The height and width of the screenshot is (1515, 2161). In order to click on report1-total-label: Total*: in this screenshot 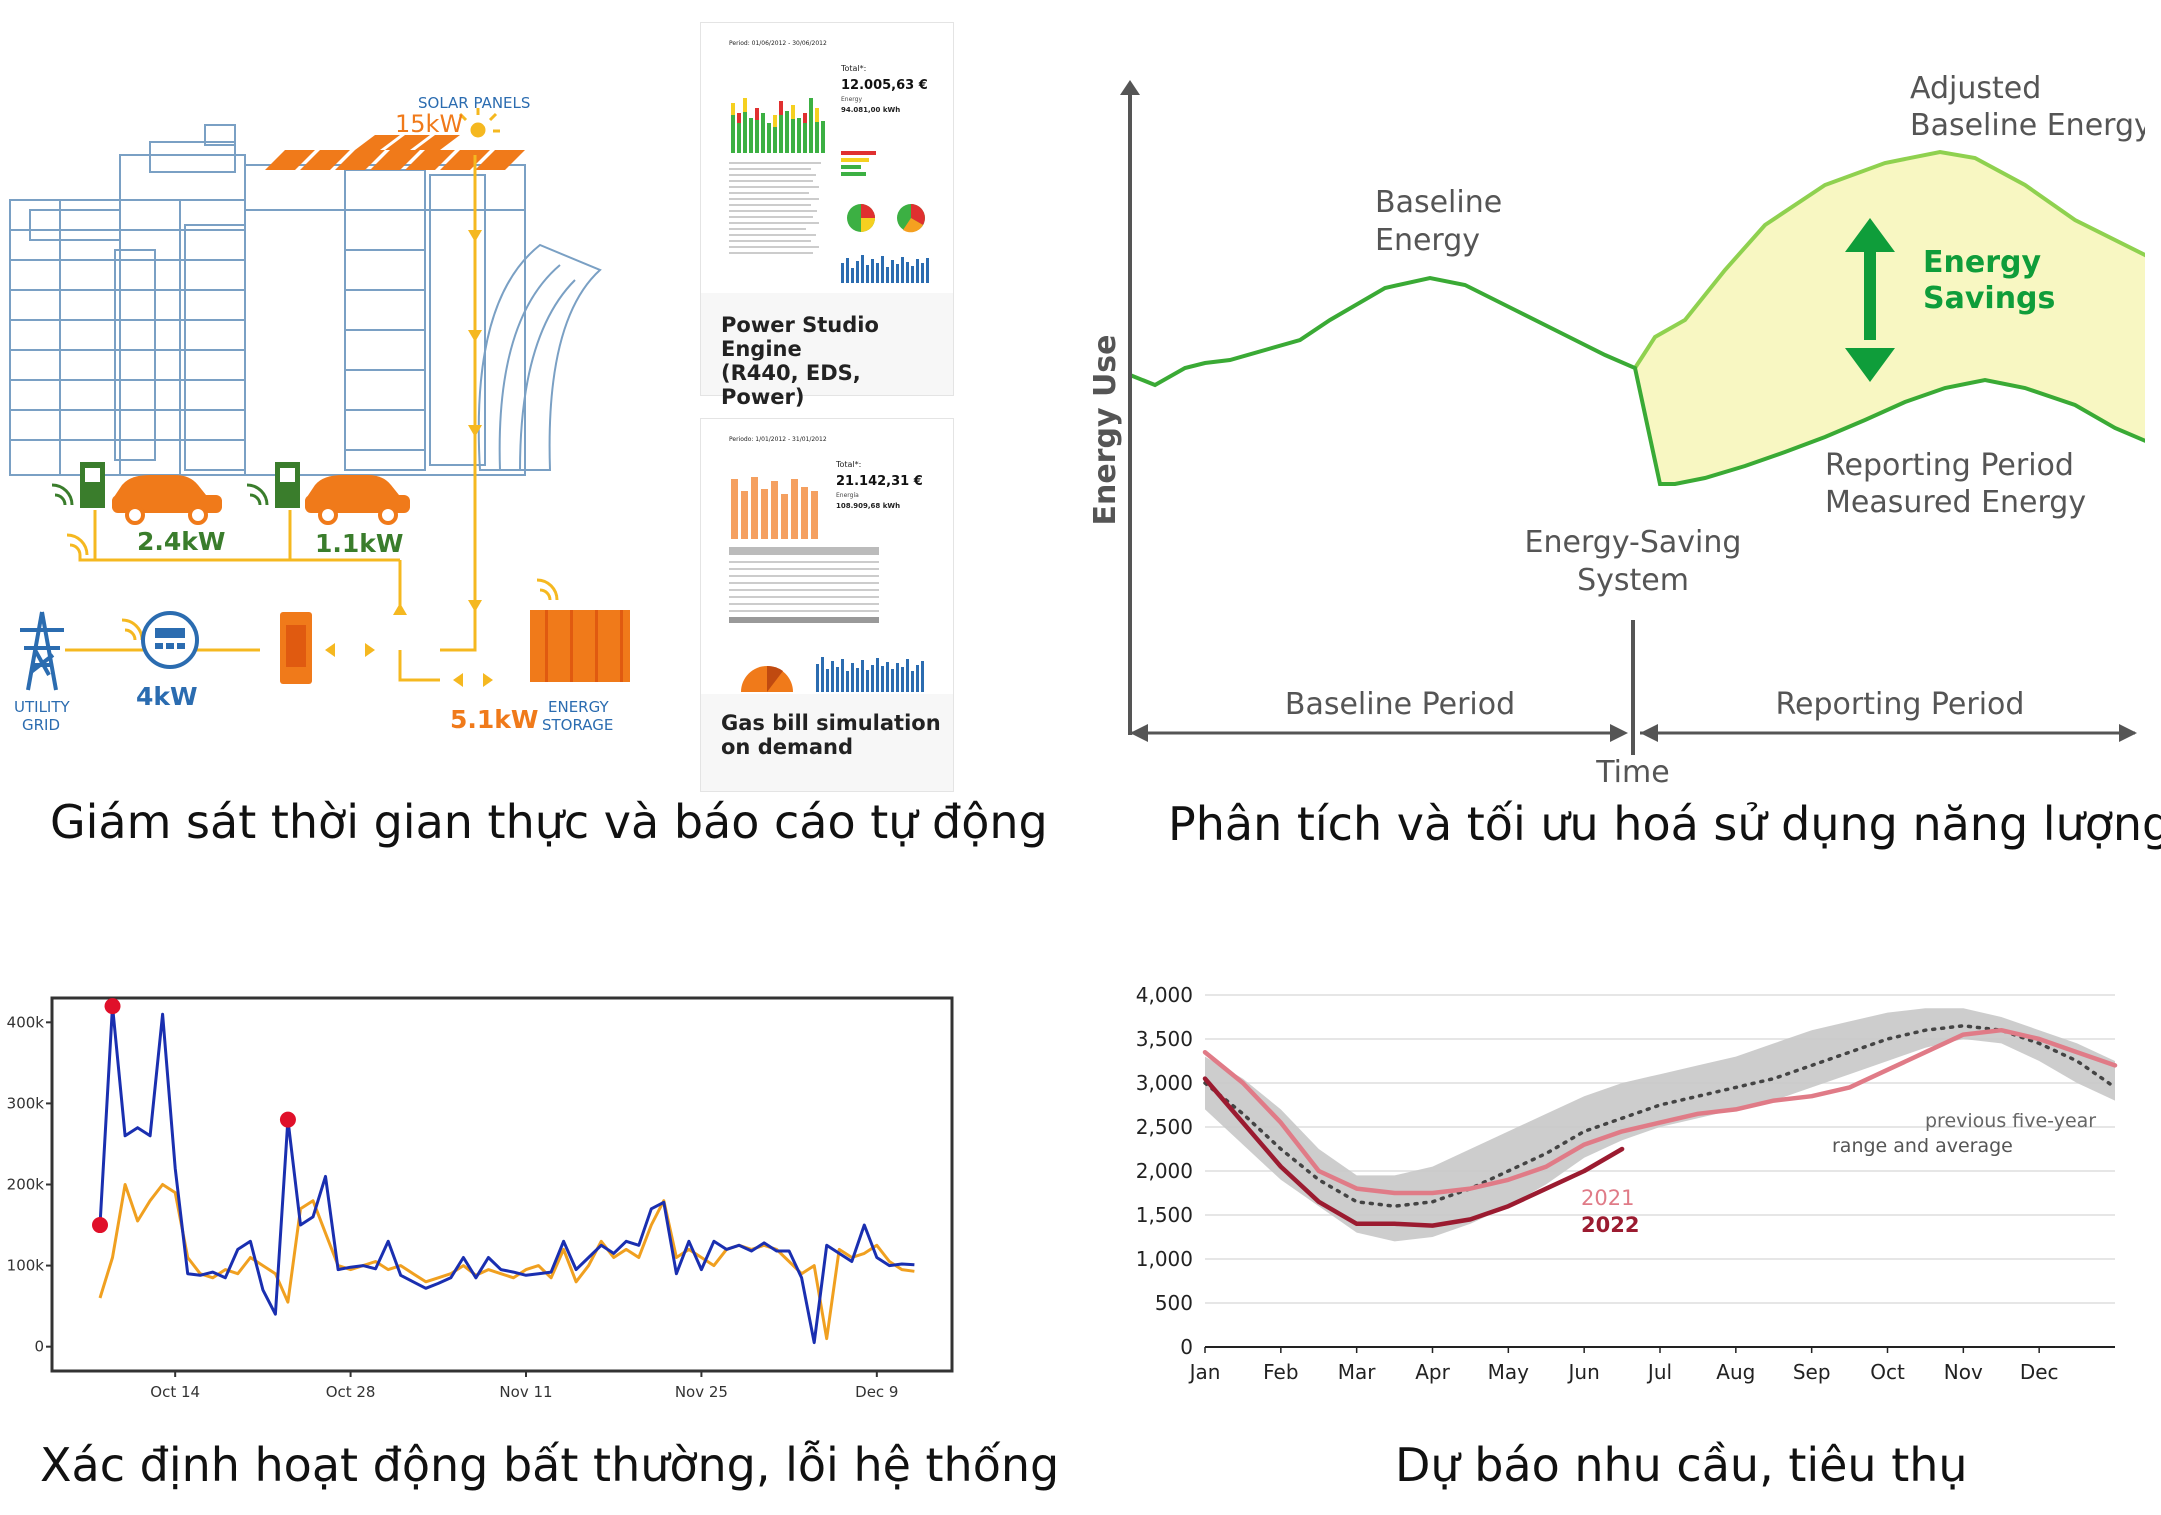, I will do `click(853, 68)`.